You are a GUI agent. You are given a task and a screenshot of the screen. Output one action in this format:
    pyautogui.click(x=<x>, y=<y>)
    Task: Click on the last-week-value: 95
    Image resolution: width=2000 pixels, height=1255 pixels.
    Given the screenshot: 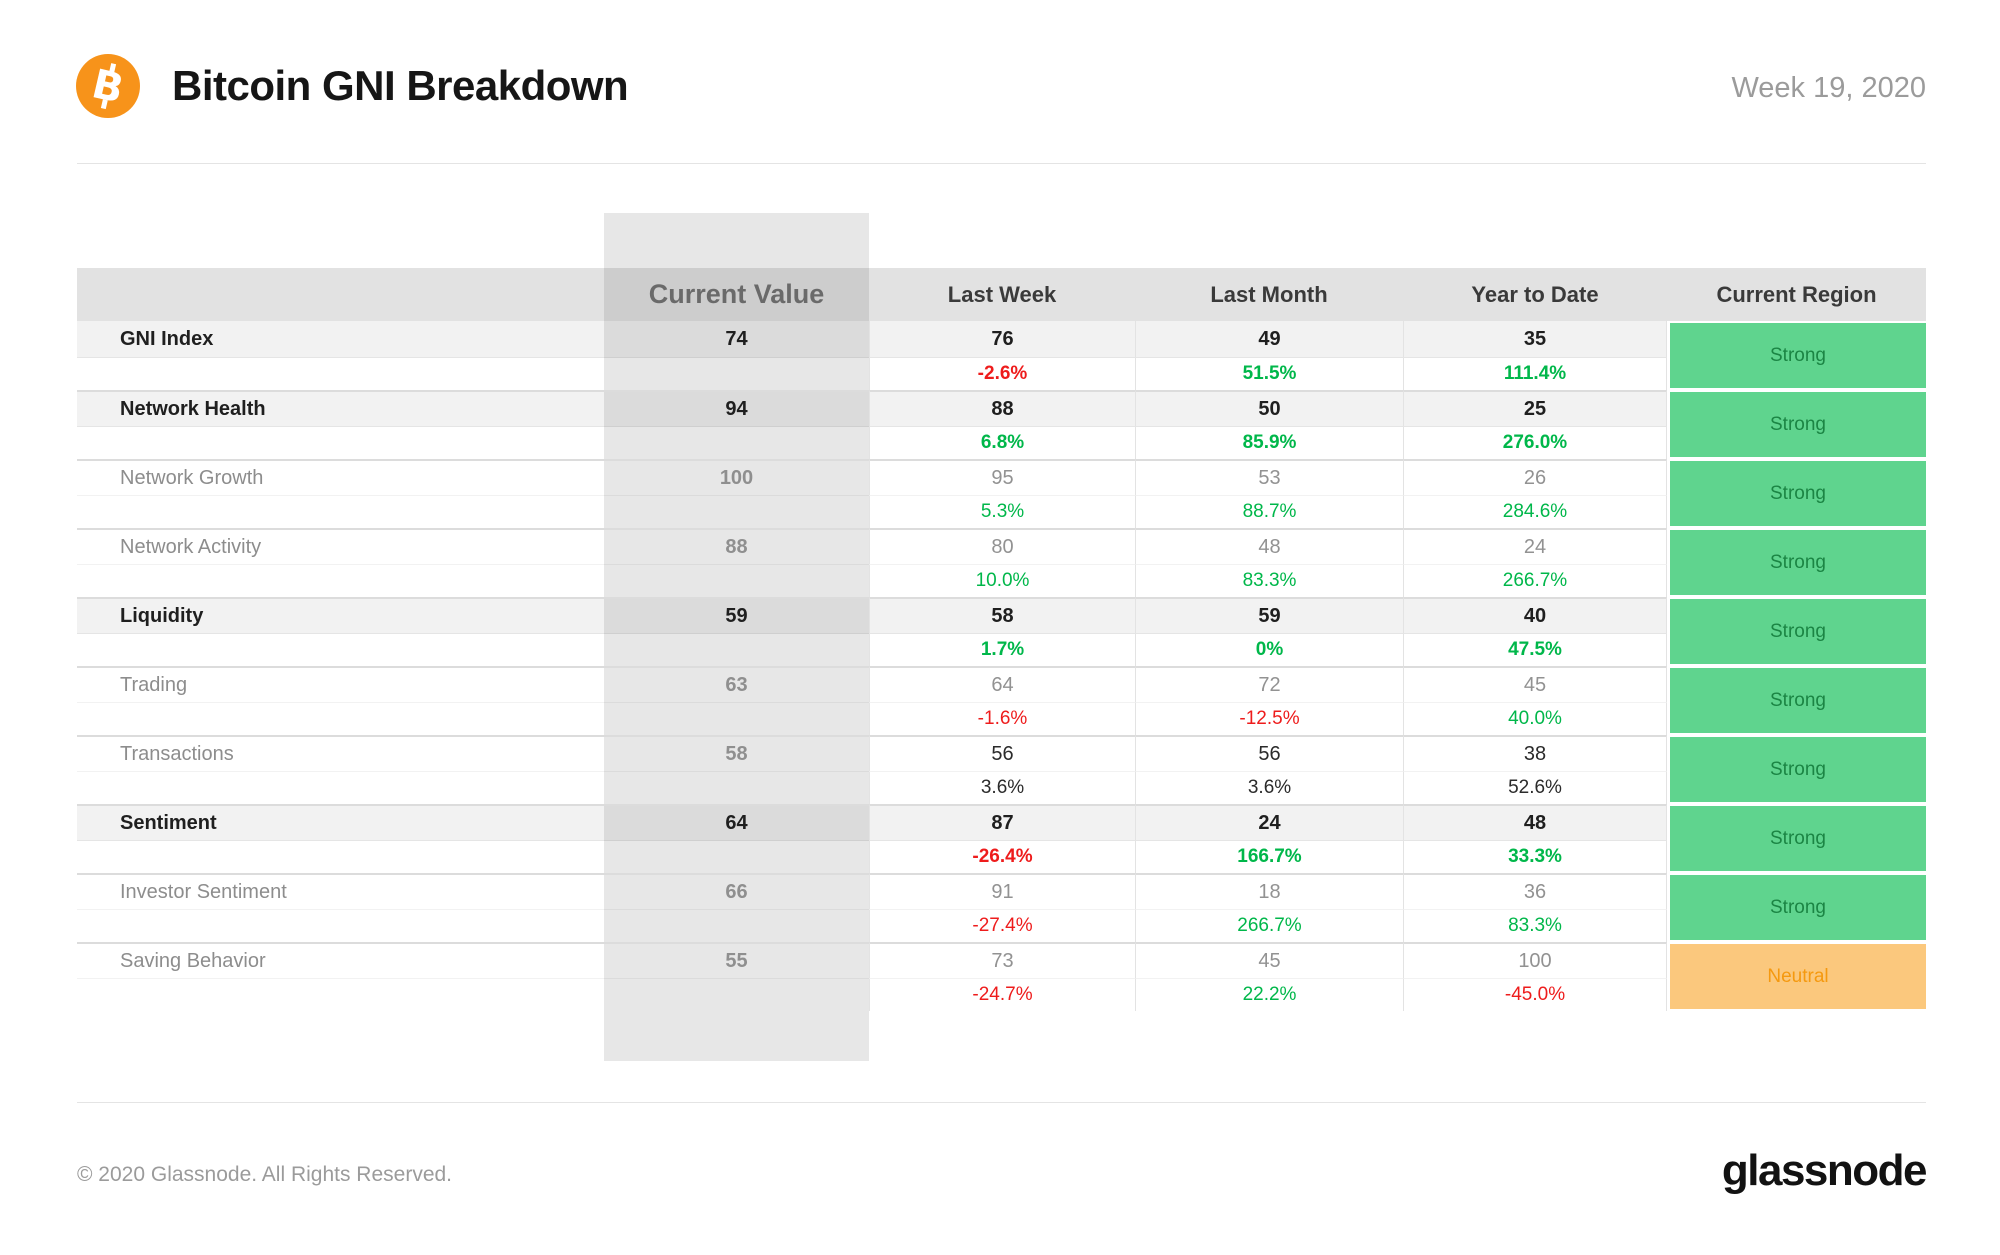 What is the action you would take?
    pyautogui.click(x=1002, y=477)
    